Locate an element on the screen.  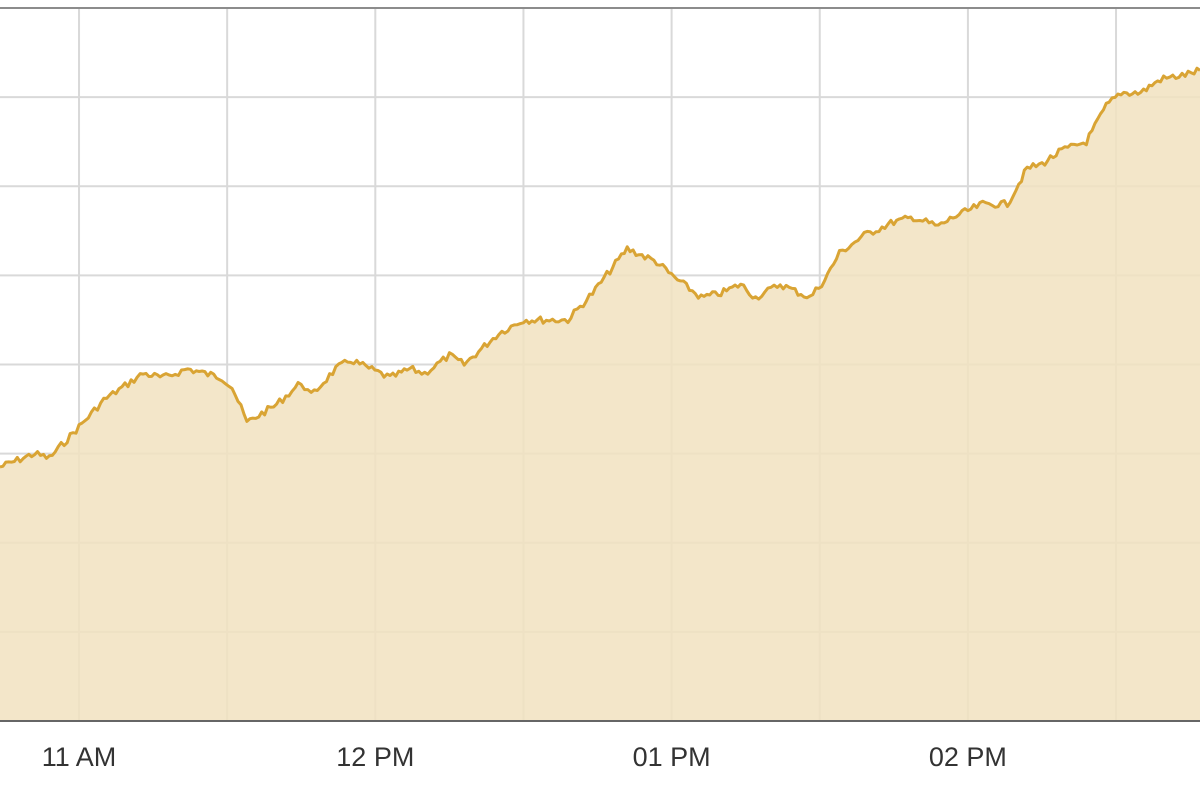
x-tick-label: 12 PM is located at coordinates (375, 757).